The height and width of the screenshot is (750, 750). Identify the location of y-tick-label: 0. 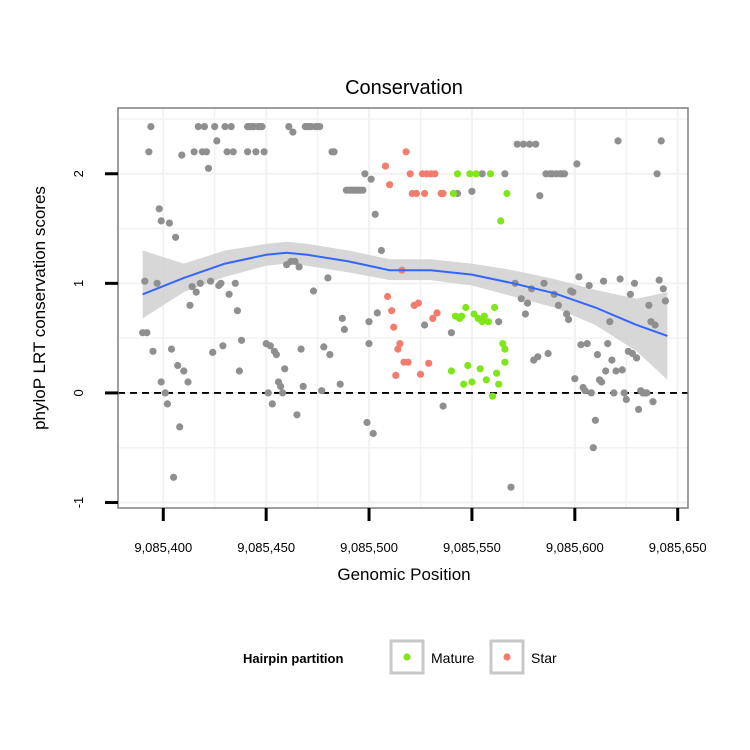
(78, 392).